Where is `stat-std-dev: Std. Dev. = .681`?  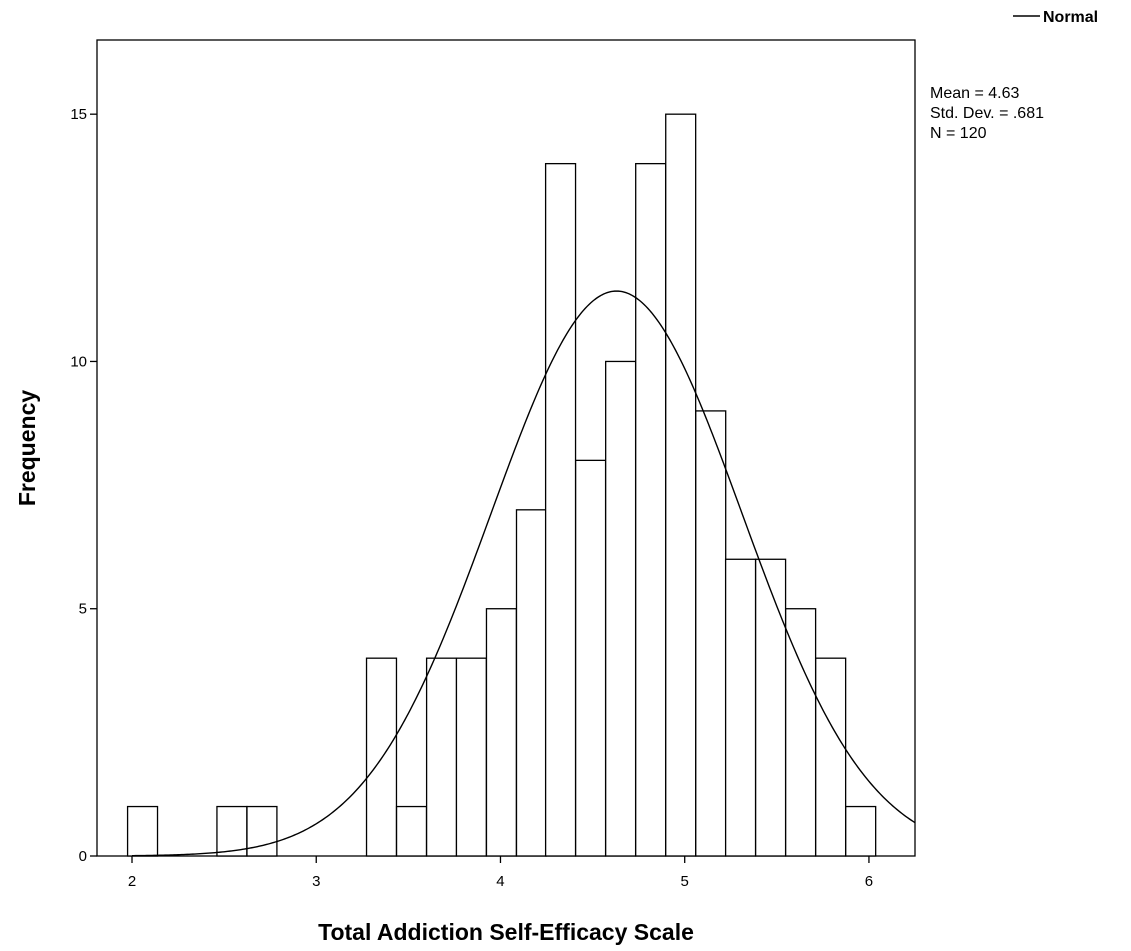 stat-std-dev: Std. Dev. = .681 is located at coordinates (987, 113).